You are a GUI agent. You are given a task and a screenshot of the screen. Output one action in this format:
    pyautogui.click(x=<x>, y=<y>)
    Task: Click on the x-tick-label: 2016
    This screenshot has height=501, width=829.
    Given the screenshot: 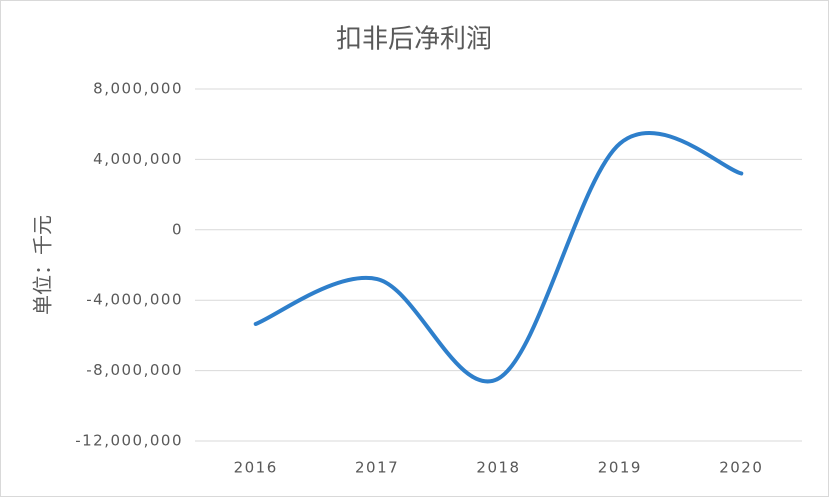 What is the action you would take?
    pyautogui.click(x=256, y=468)
    